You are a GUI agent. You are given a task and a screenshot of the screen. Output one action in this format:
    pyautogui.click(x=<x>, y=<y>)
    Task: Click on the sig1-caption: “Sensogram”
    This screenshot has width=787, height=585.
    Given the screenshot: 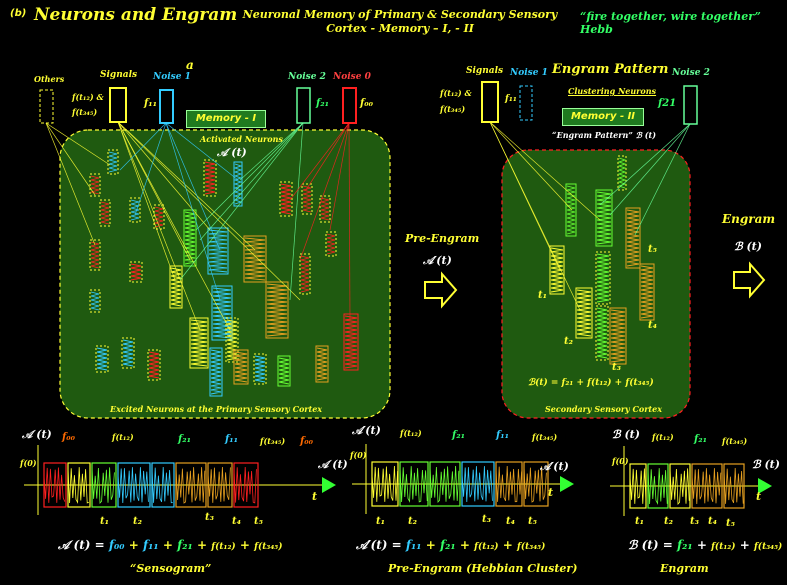 What is the action you would take?
    pyautogui.click(x=171, y=568)
    